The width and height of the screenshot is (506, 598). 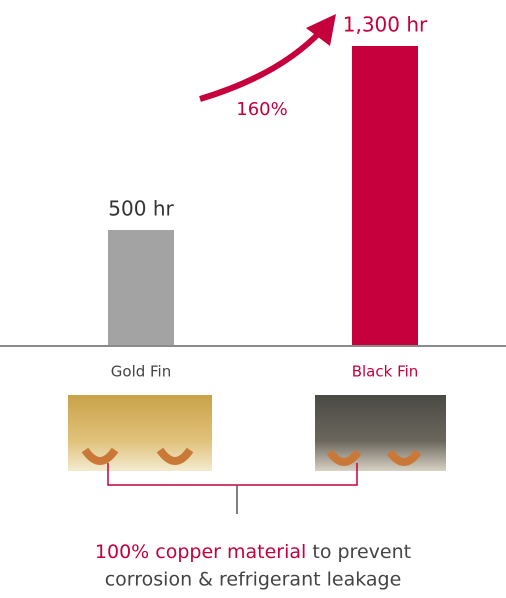 What do you see at coordinates (262, 64) in the screenshot?
I see `growth-arrow` at bounding box center [262, 64].